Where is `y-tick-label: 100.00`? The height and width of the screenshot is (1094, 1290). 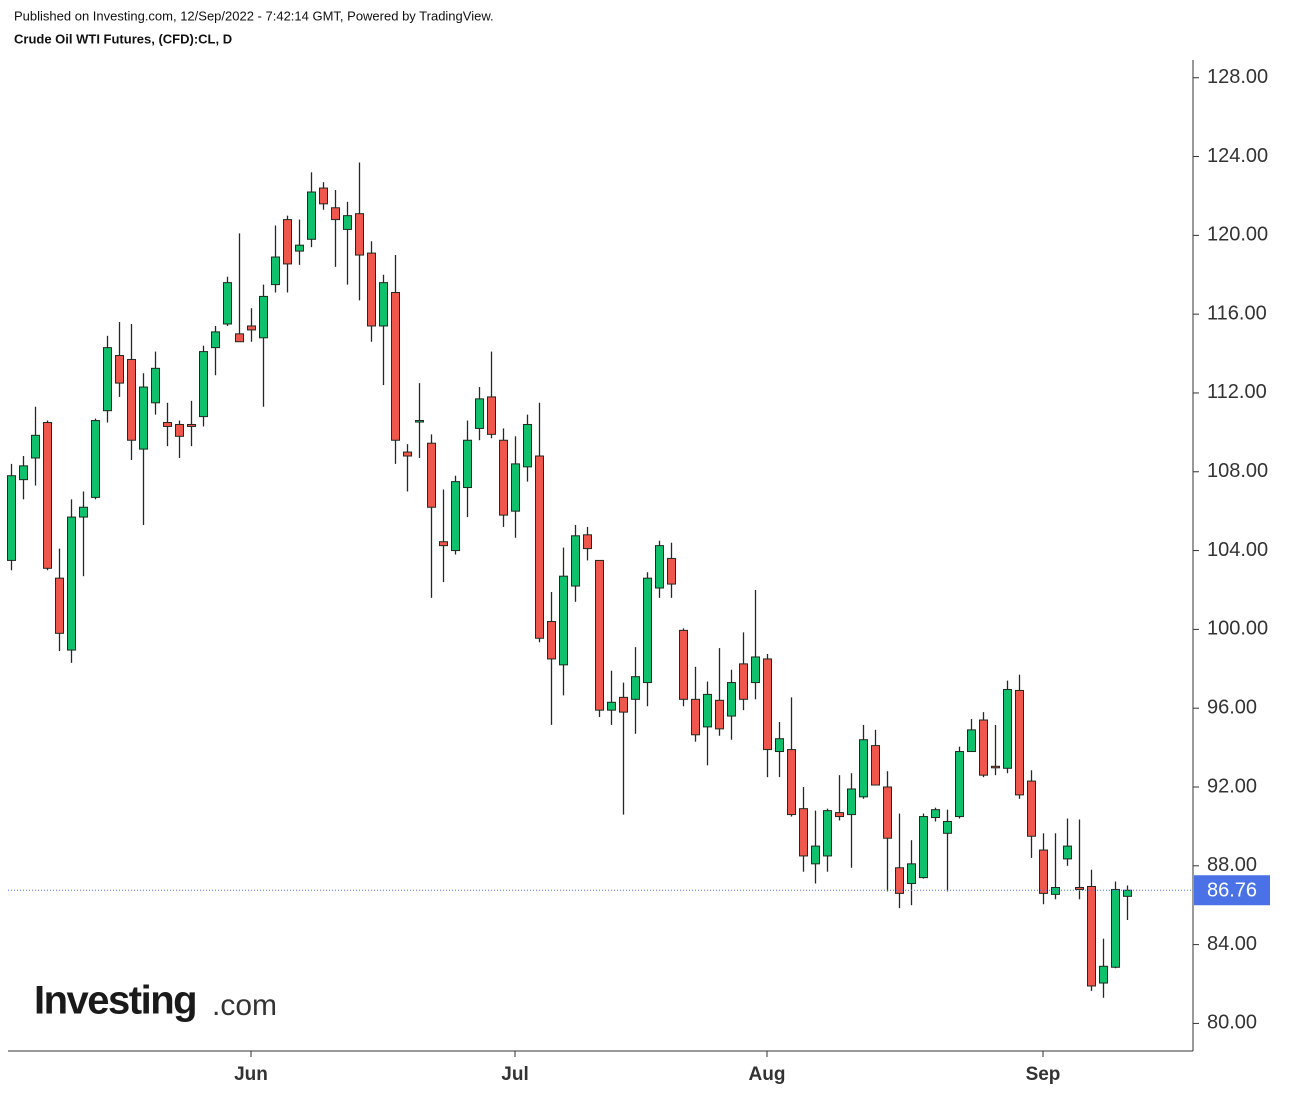
y-tick-label: 100.00 is located at coordinates (1237, 629).